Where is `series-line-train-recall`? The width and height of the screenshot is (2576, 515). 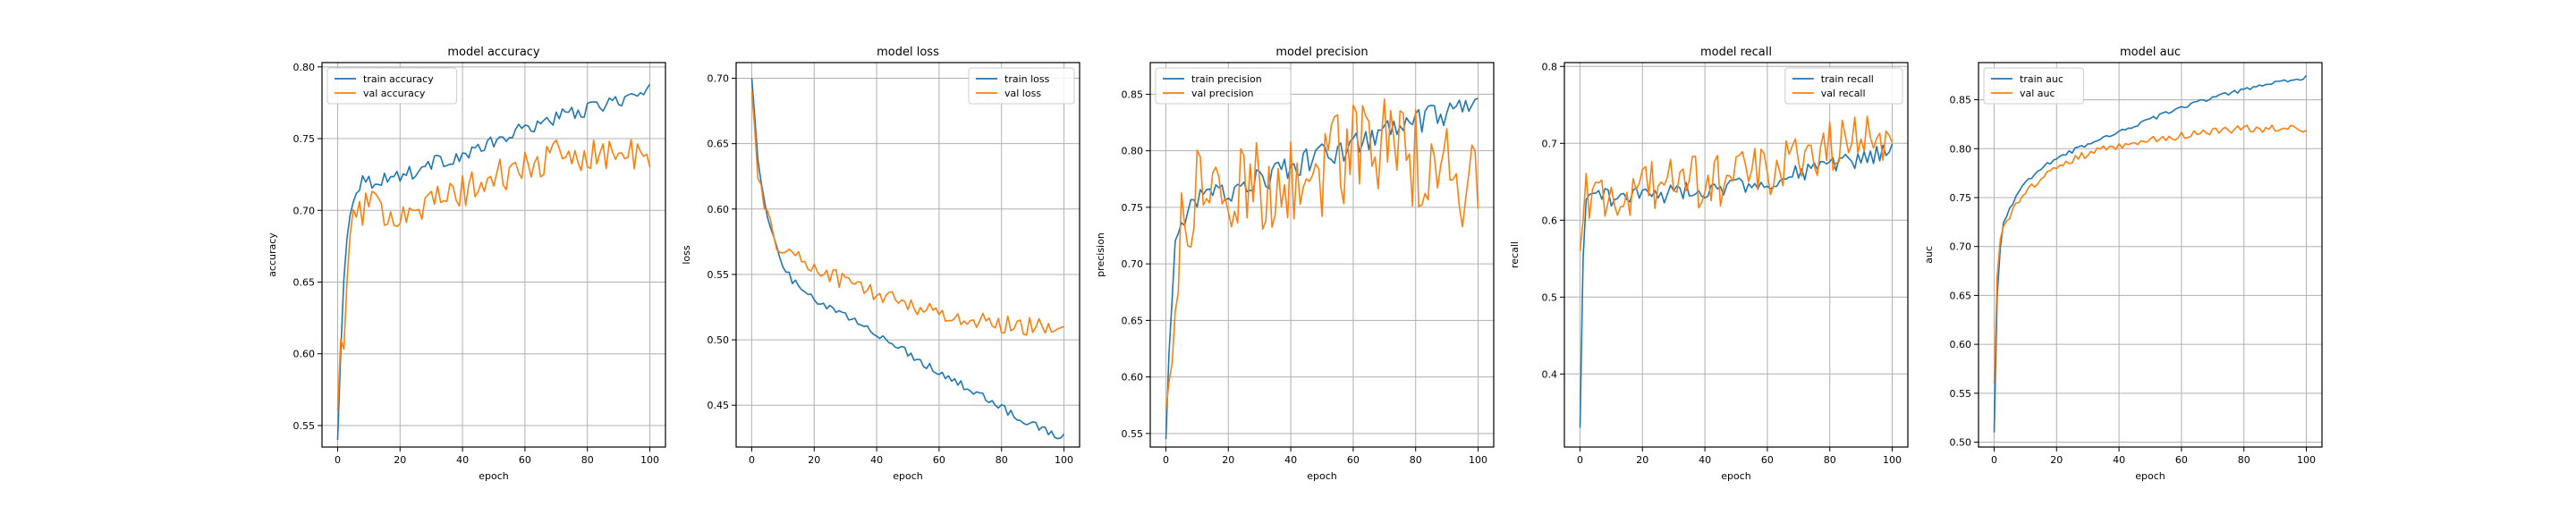
series-line-train-recall is located at coordinates (1736, 285).